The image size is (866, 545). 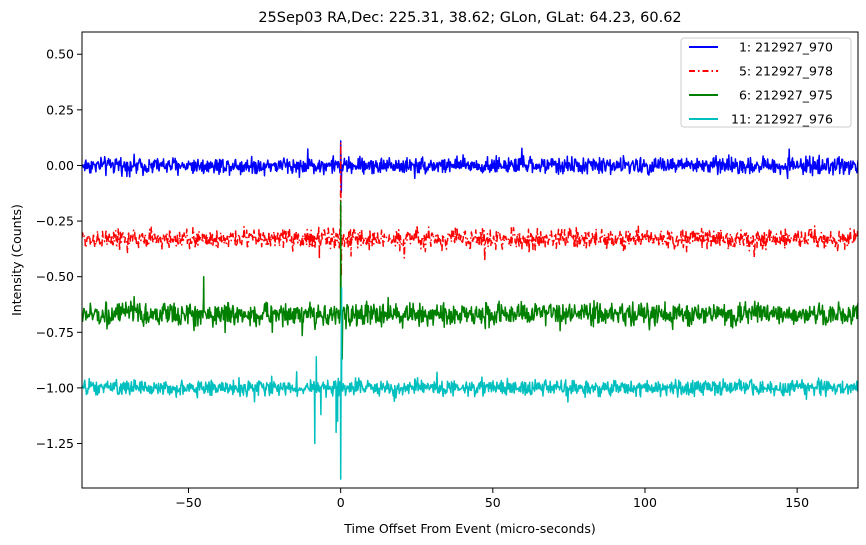 I want to click on legend-box, so click(x=766, y=82).